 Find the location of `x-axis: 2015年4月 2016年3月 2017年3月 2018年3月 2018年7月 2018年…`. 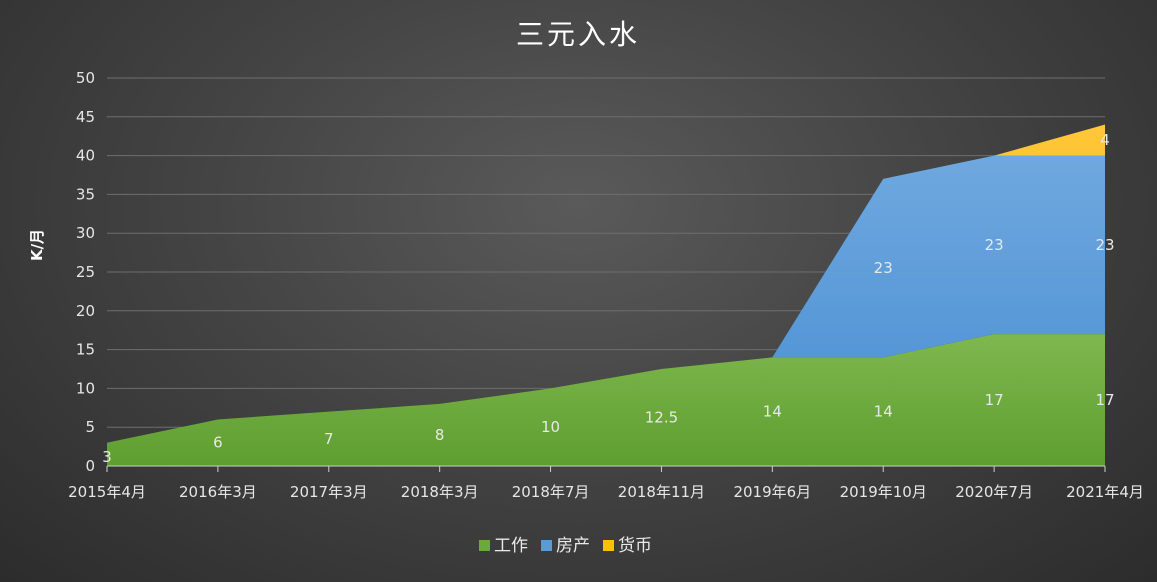

x-axis: 2015年4月 2016年3月 2017年3月 2018年3月 2018年7月 2018年… is located at coordinates (606, 483).